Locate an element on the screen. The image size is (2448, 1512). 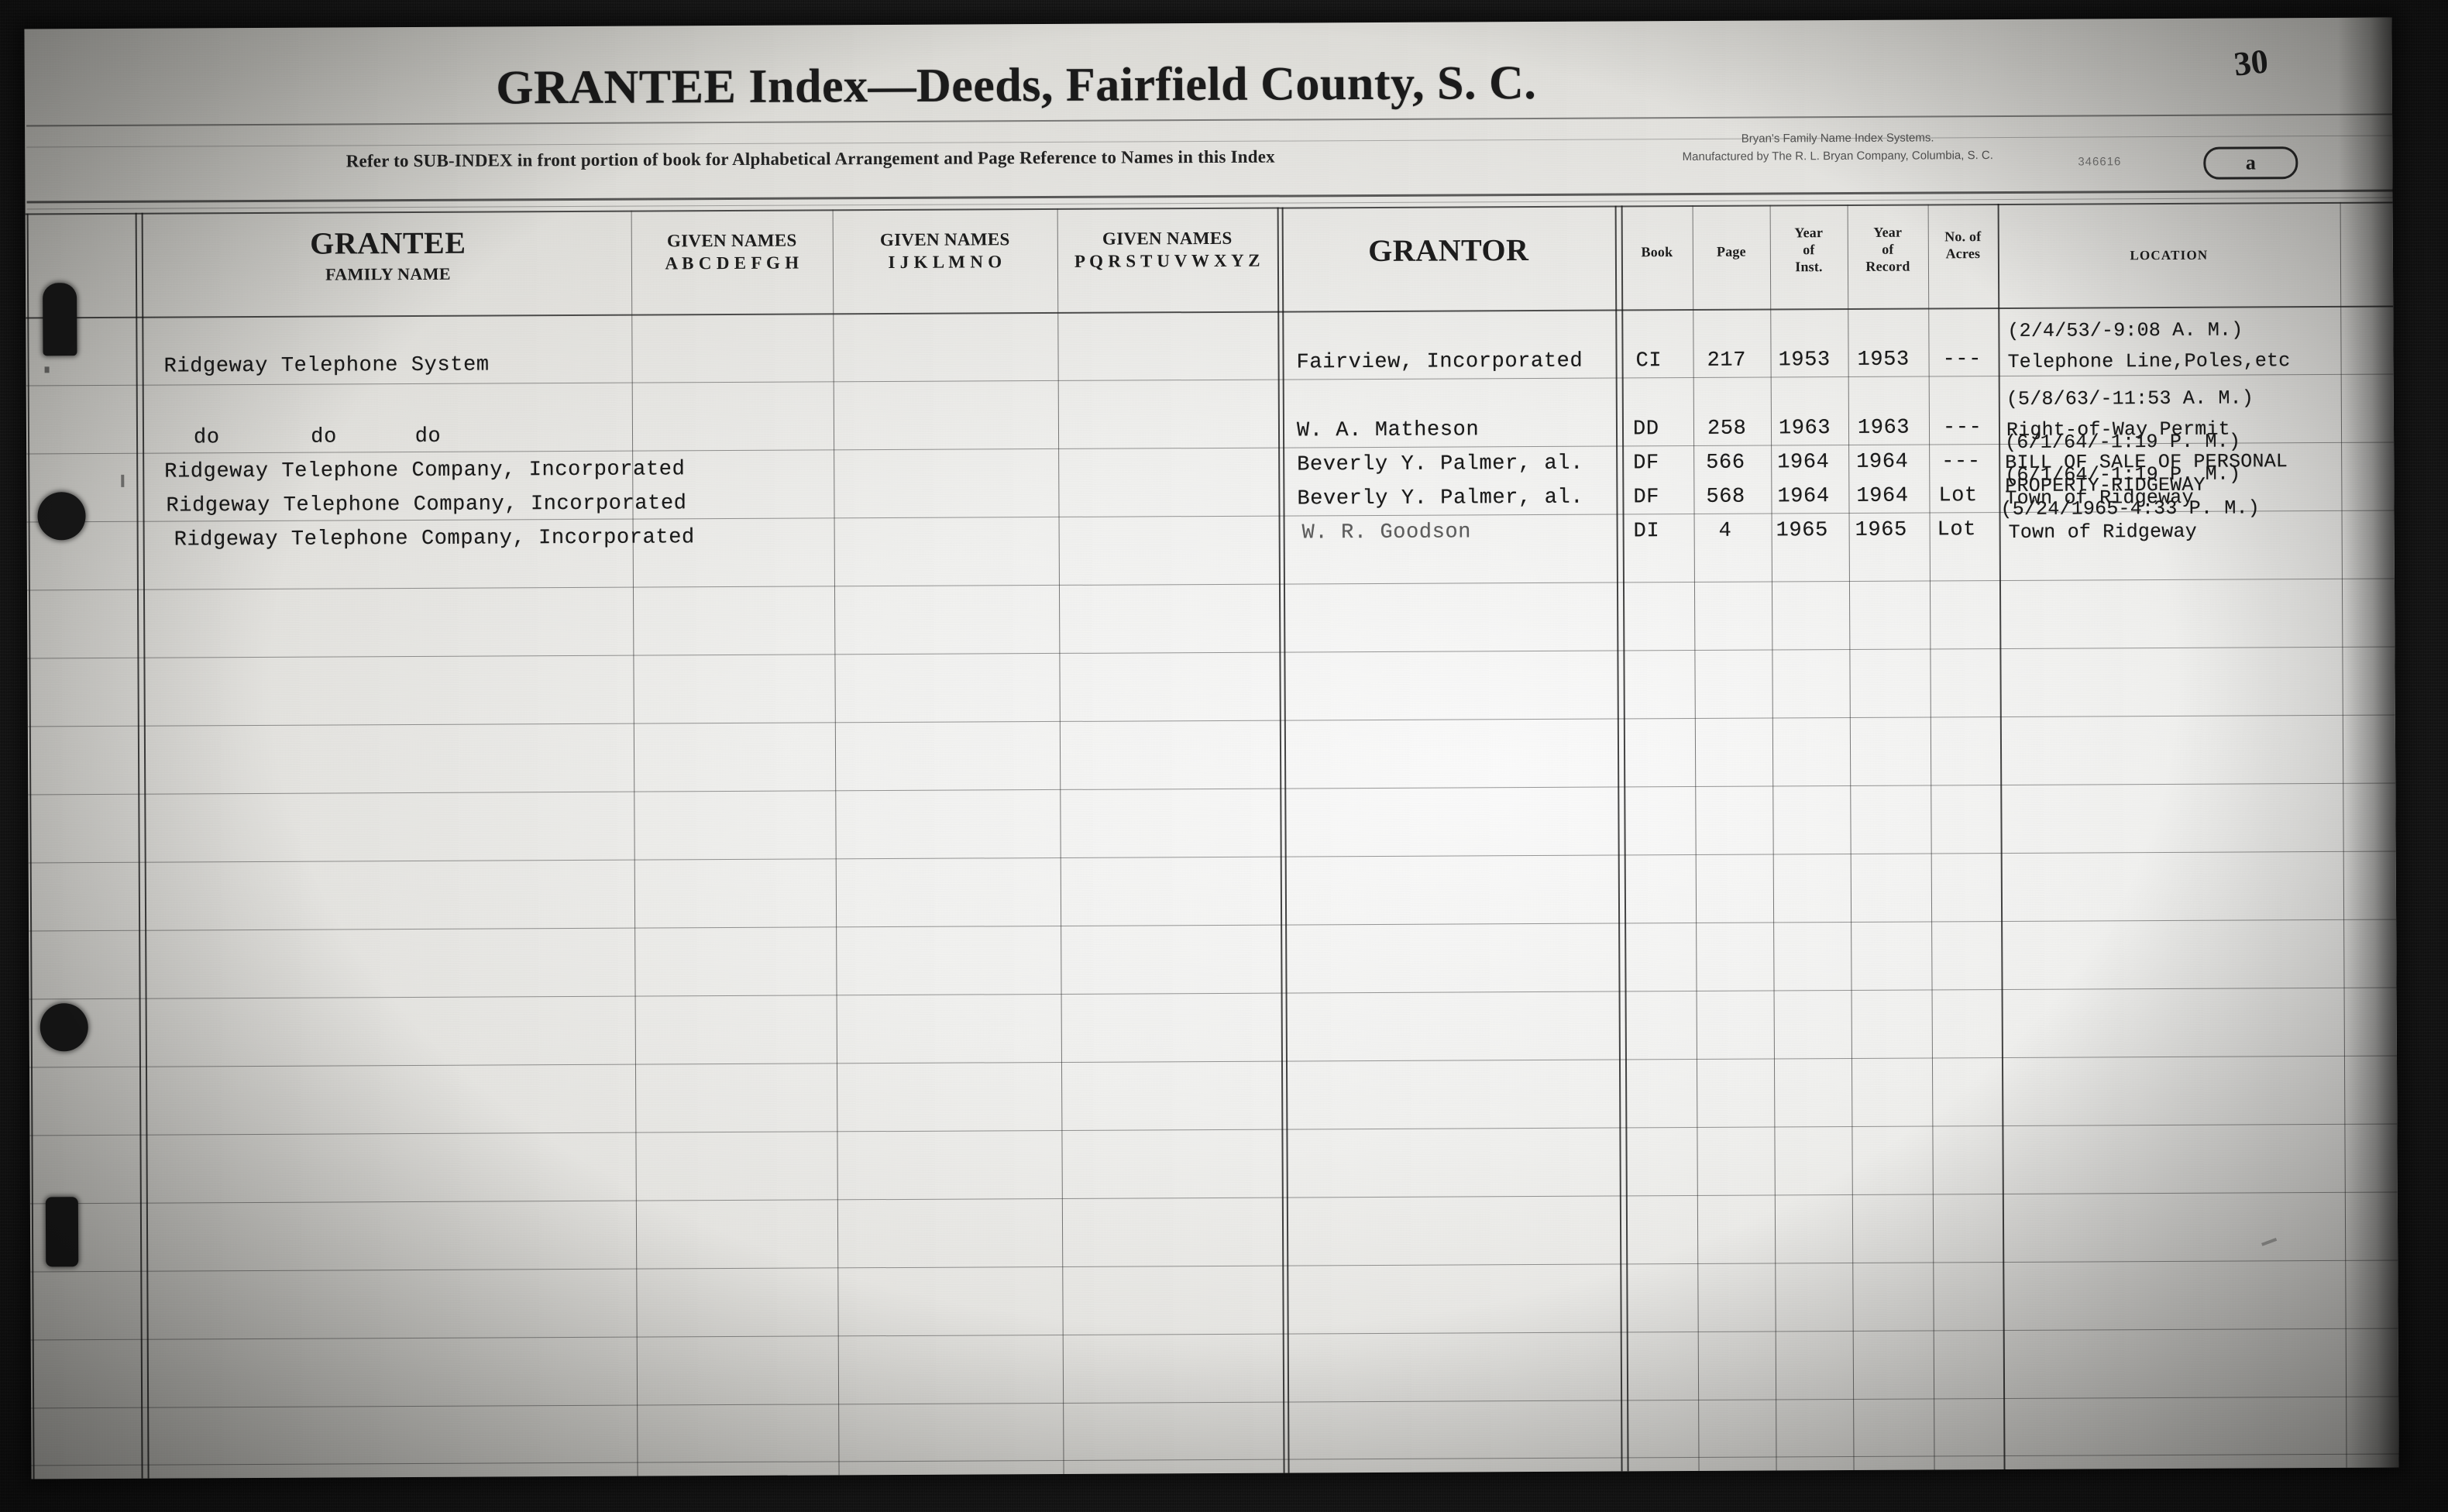
cell-location-line-1: (6/1/64/-1:19 P. M.) is located at coordinates (2123, 474).